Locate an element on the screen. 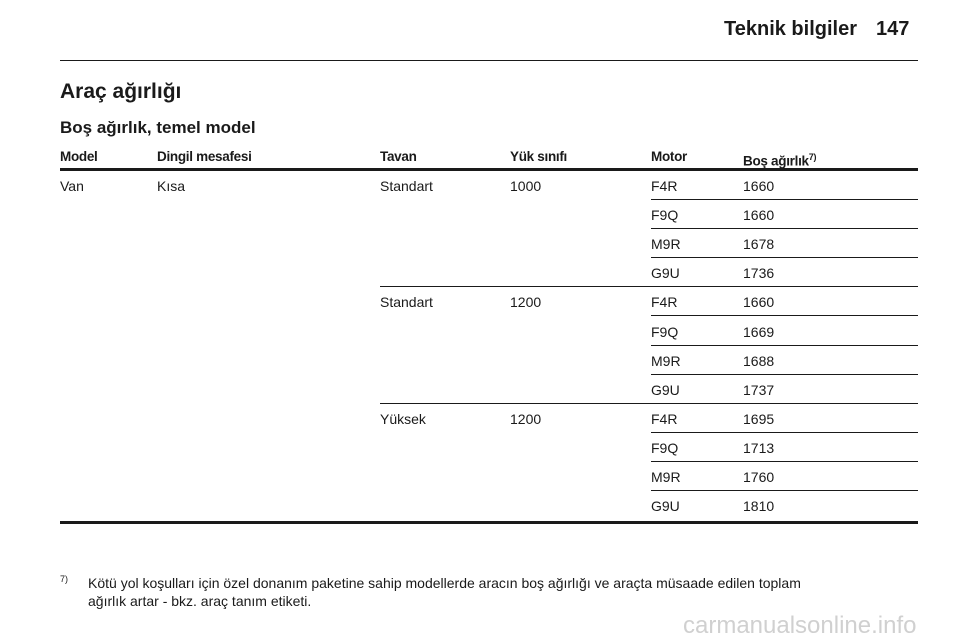 This screenshot has height=642, width=960. header-rule is located at coordinates (489, 60).